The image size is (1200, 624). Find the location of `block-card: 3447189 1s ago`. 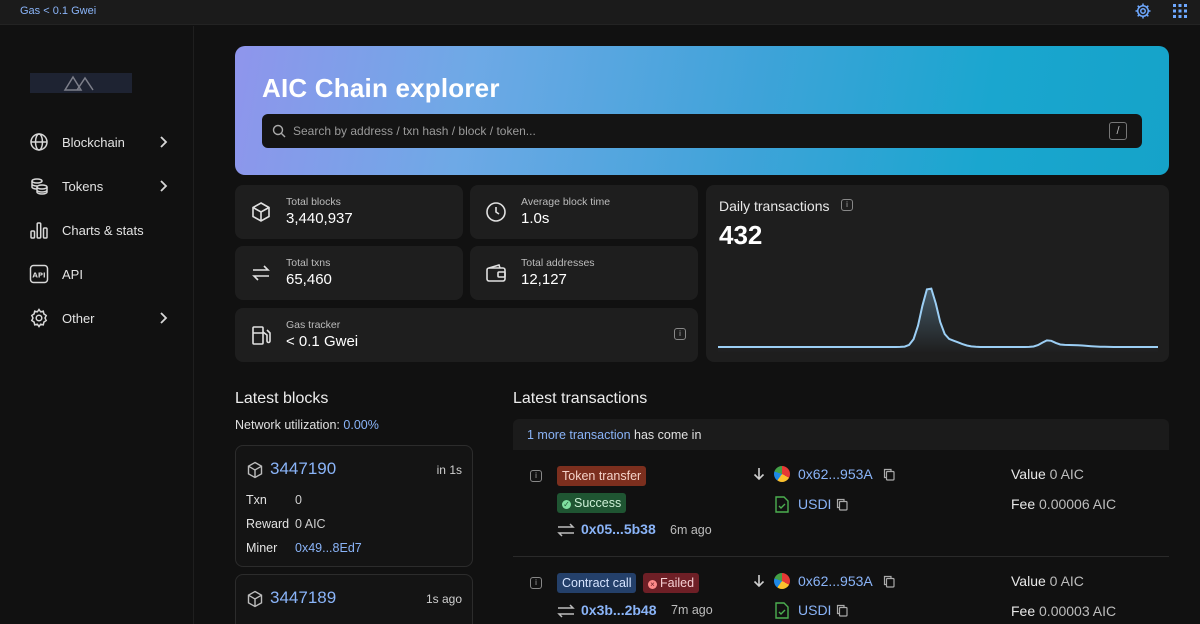

block-card: 3447189 1s ago is located at coordinates (354, 599).